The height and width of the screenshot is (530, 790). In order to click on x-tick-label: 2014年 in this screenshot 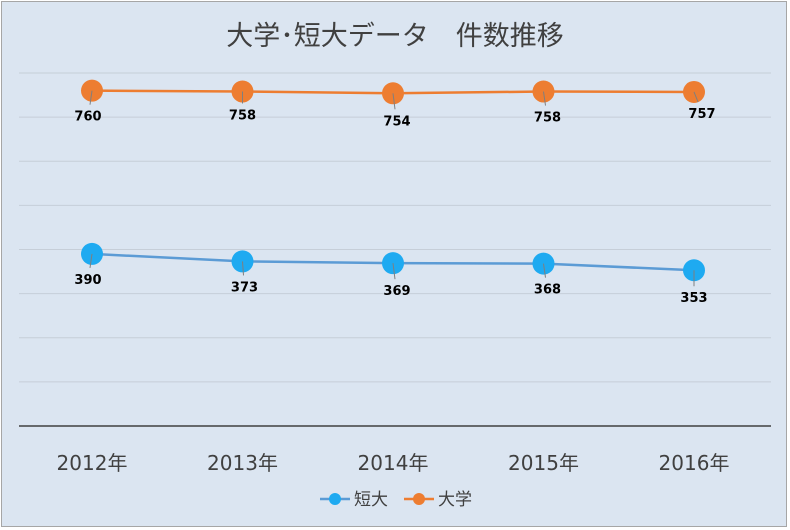, I will do `click(393, 463)`.